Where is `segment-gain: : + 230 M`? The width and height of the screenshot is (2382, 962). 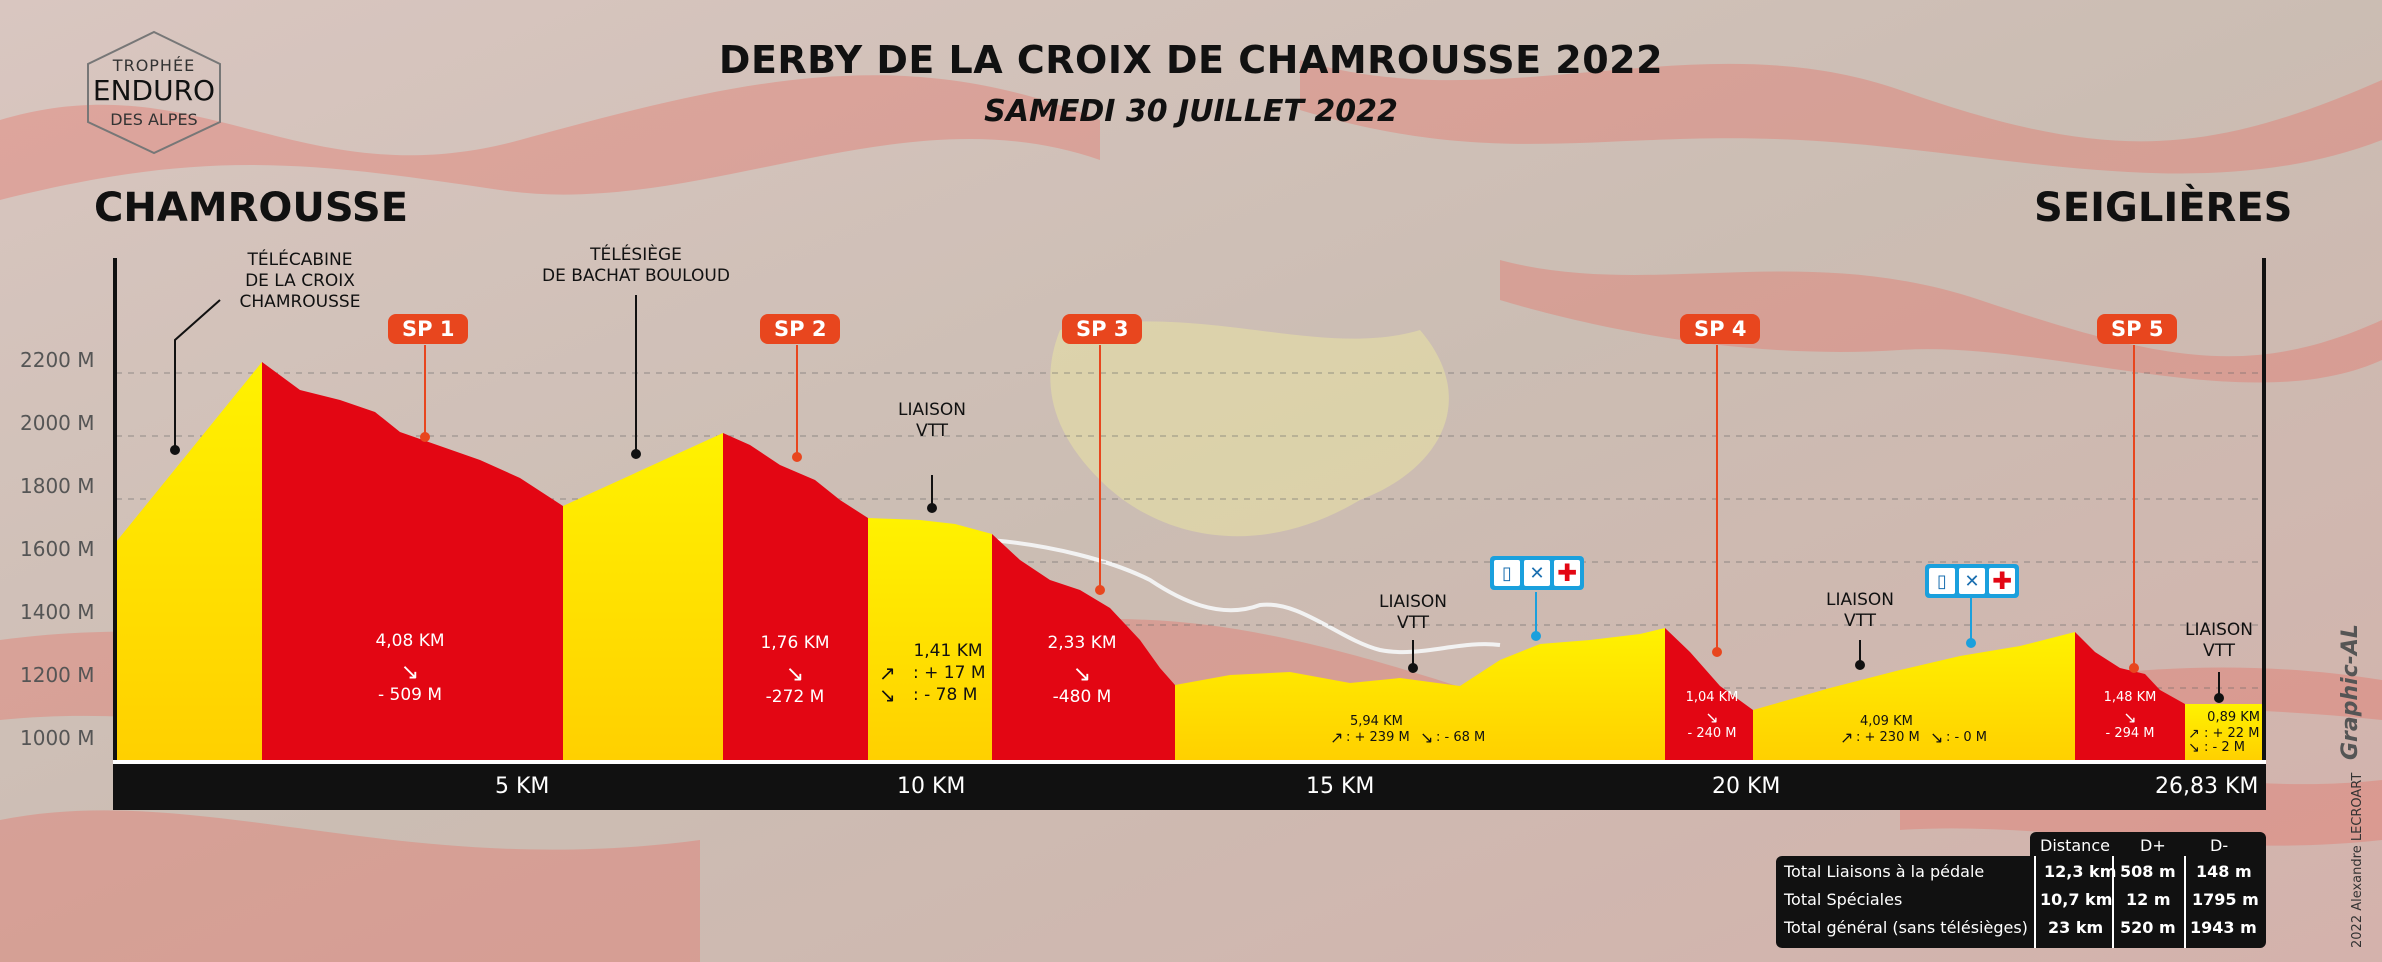
segment-gain: : + 230 M is located at coordinates (1888, 737).